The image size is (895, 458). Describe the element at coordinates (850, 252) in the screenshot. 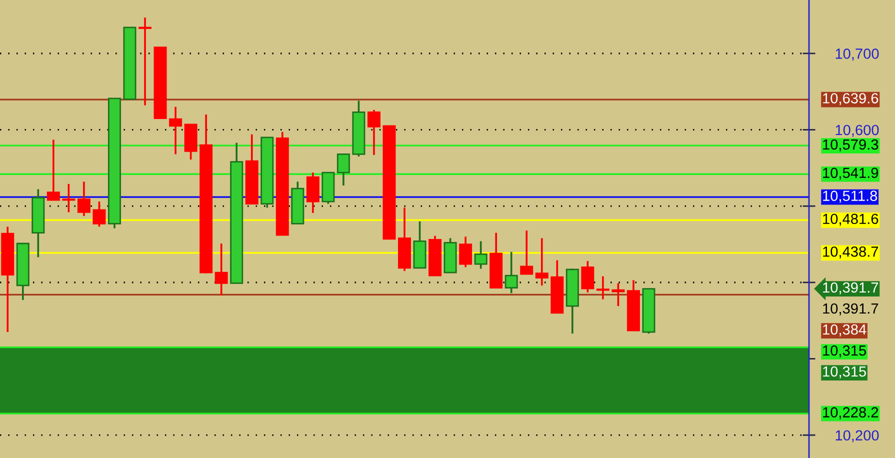

I see `ref-line-label: 10,438.7` at that location.